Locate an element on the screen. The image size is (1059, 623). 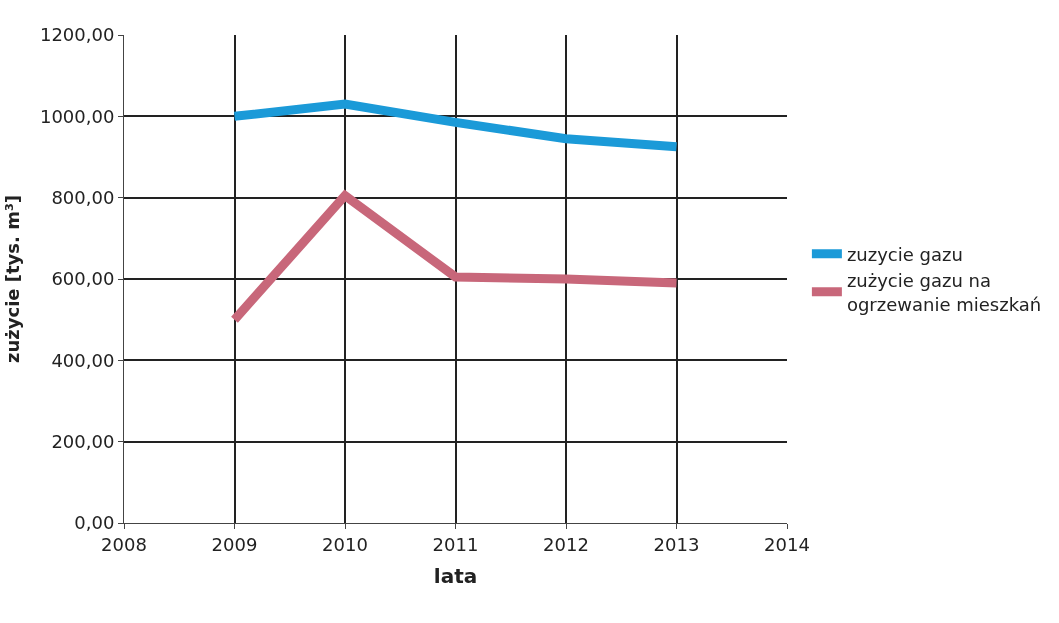
legend-label: zuzycie gazu is located at coordinates (904, 254).